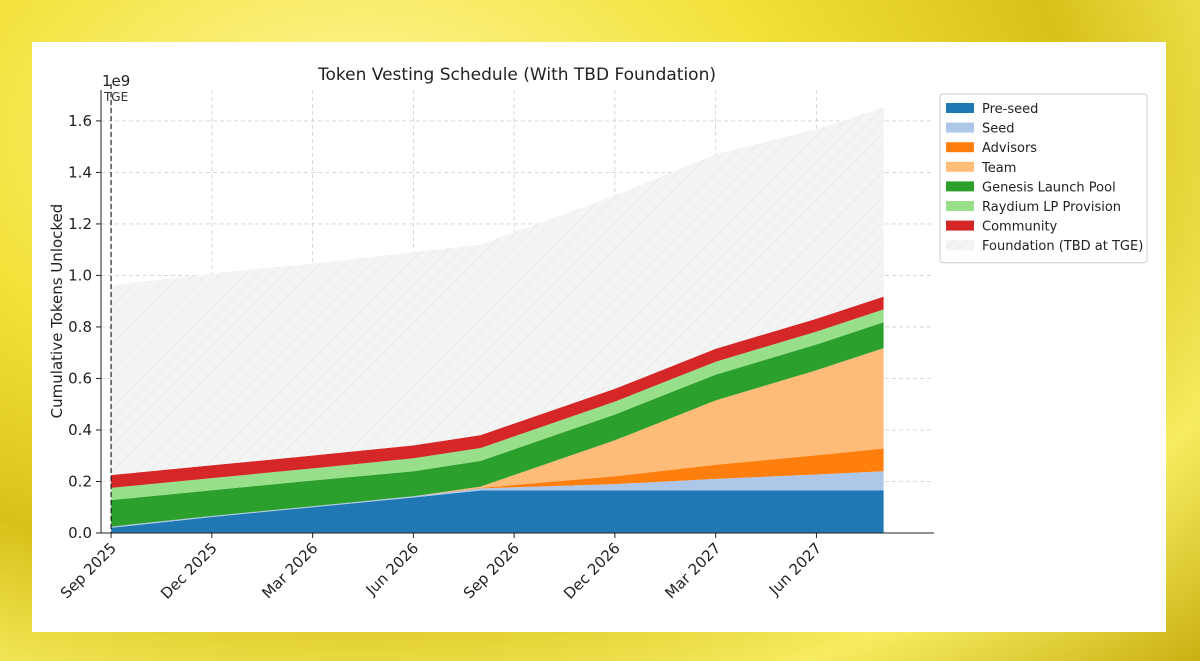  What do you see at coordinates (1062, 246) in the screenshot?
I see `legend-label-foundation-tbd-at-tge: Foundation (TBD at TGE)` at bounding box center [1062, 246].